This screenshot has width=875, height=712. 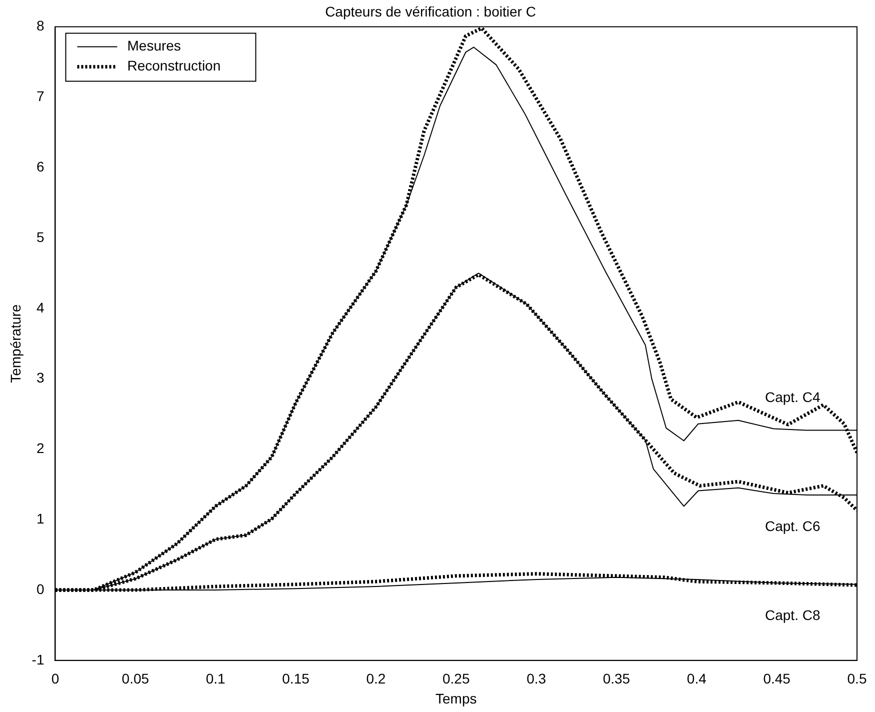 What do you see at coordinates (456, 698) in the screenshot?
I see `x-axis-title: Temps` at bounding box center [456, 698].